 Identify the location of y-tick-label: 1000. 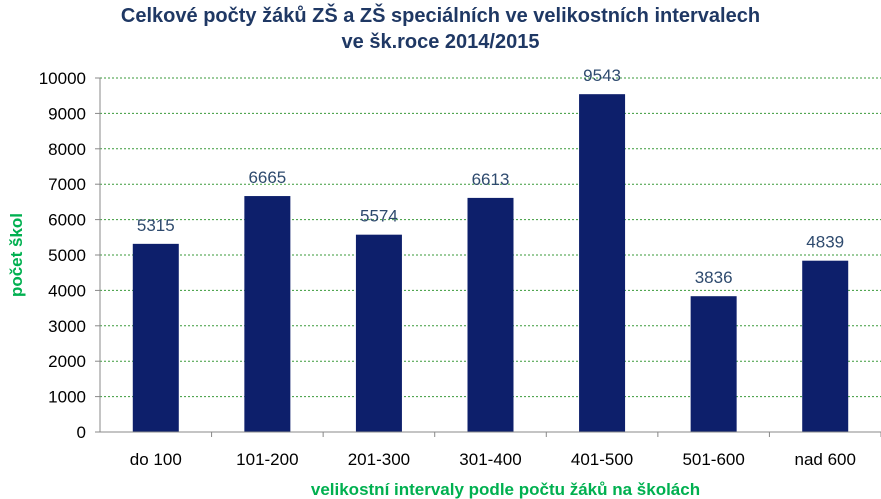
(67, 397).